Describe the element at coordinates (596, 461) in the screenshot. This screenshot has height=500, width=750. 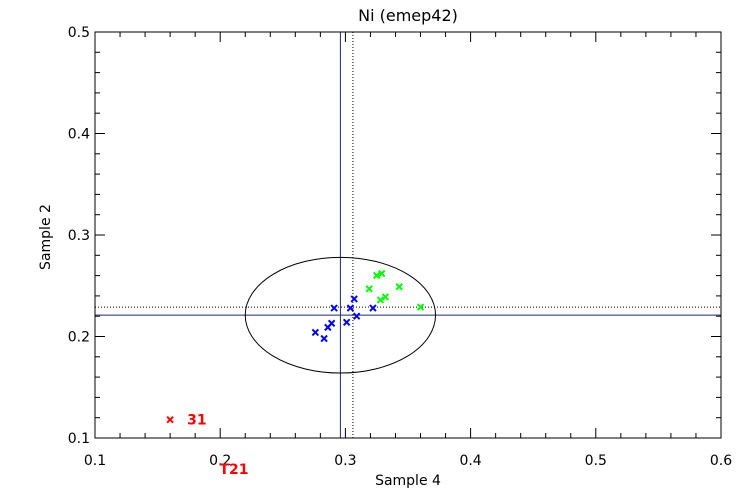
I see `x-tick-label: 0.5` at that location.